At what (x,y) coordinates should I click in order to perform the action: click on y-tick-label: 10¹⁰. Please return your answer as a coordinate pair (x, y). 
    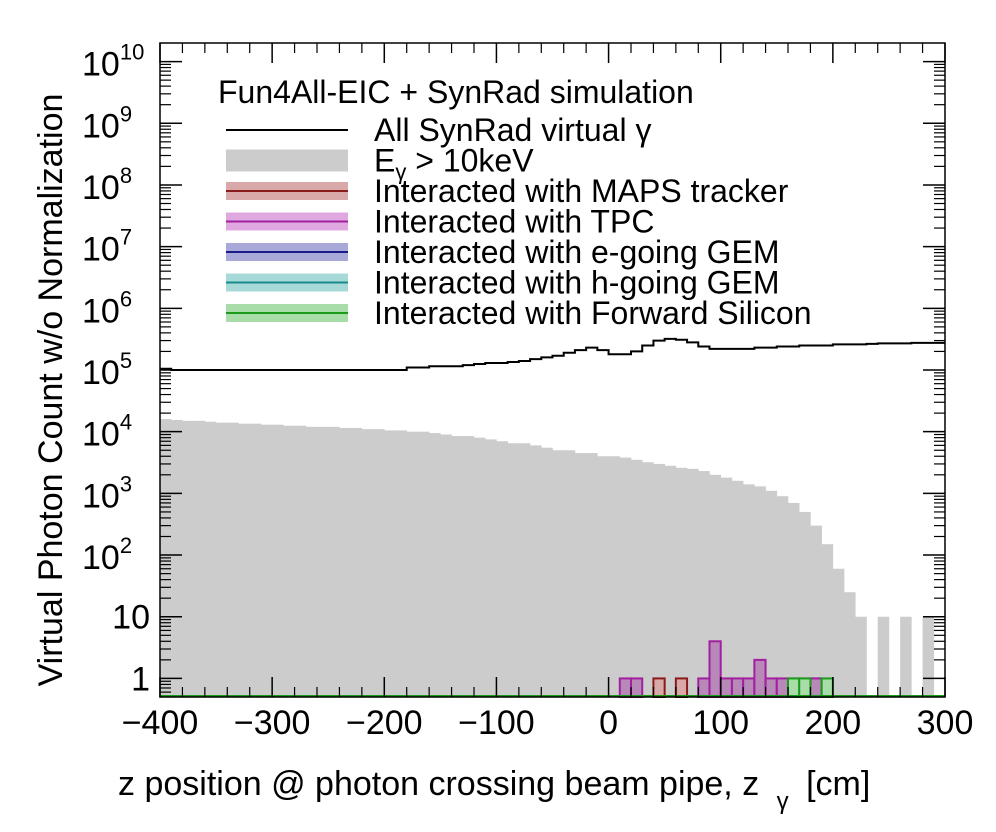
    Looking at the image, I should click on (113, 62).